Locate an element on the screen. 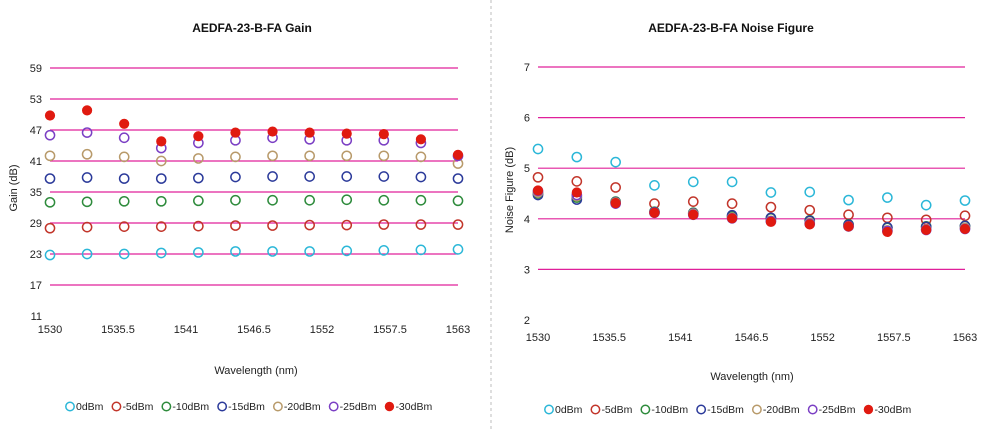 This screenshot has height=431, width=988. legend-label: -20dBm is located at coordinates (781, 410).